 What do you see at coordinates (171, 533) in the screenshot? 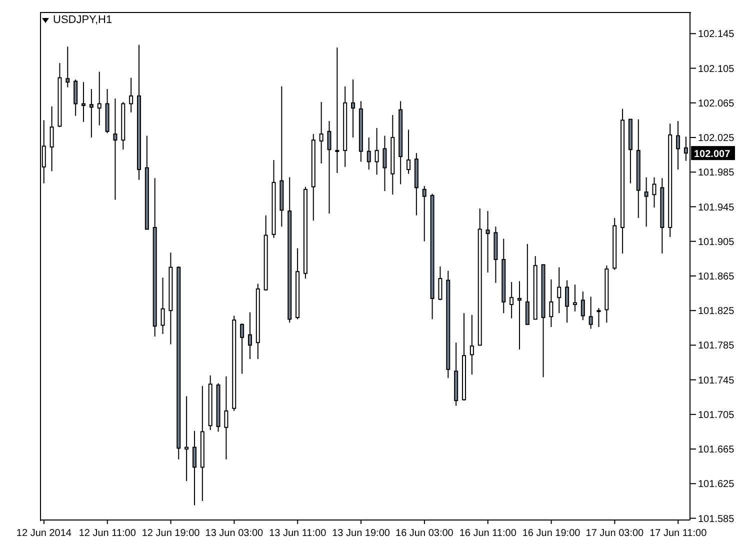
I see `x-tick-label: 12 Jun 19:00` at bounding box center [171, 533].